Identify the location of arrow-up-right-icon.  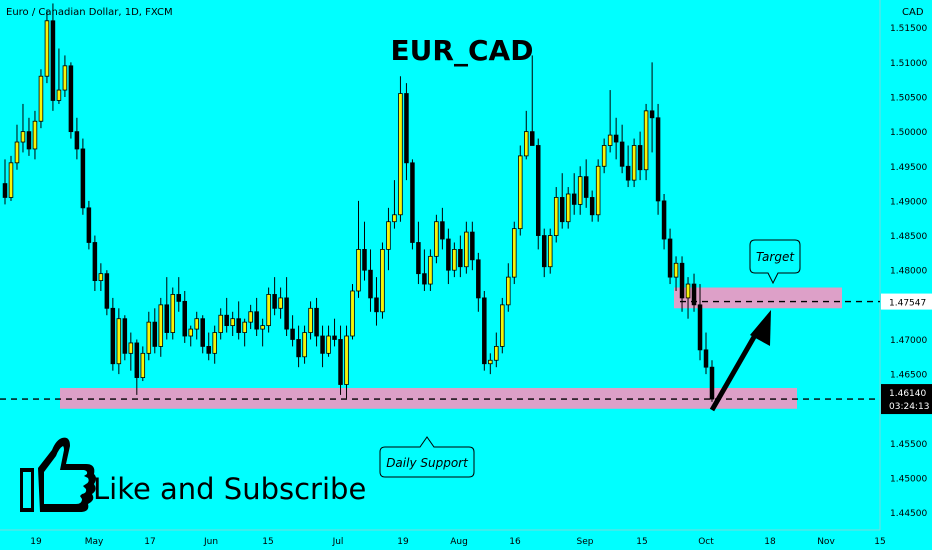
(740, 361).